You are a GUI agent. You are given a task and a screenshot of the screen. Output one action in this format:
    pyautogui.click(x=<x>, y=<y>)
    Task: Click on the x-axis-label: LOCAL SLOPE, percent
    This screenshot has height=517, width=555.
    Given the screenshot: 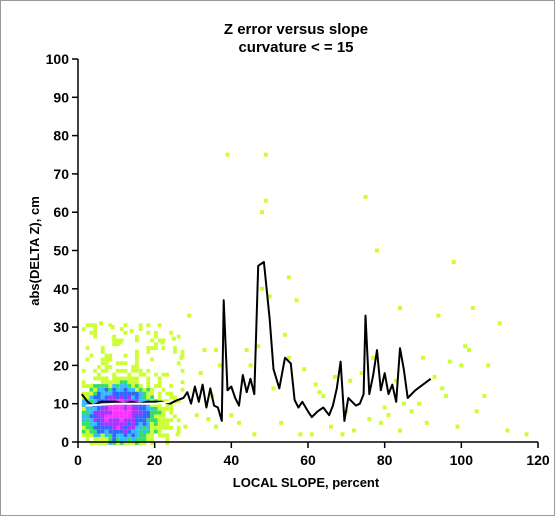 What is the action you would take?
    pyautogui.click(x=306, y=482)
    